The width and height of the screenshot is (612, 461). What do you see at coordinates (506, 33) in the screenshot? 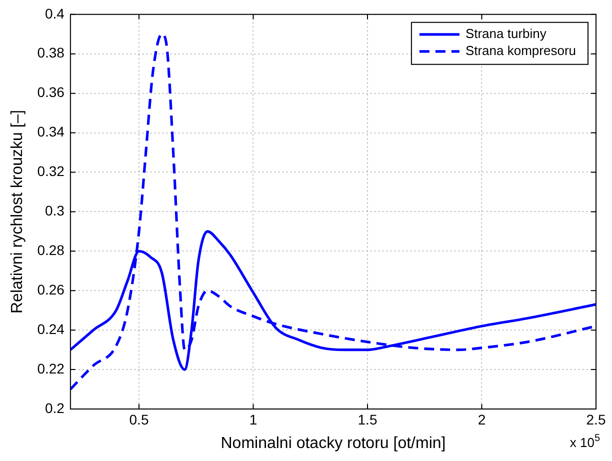
I see `legend-label: Strana turbiny` at bounding box center [506, 33].